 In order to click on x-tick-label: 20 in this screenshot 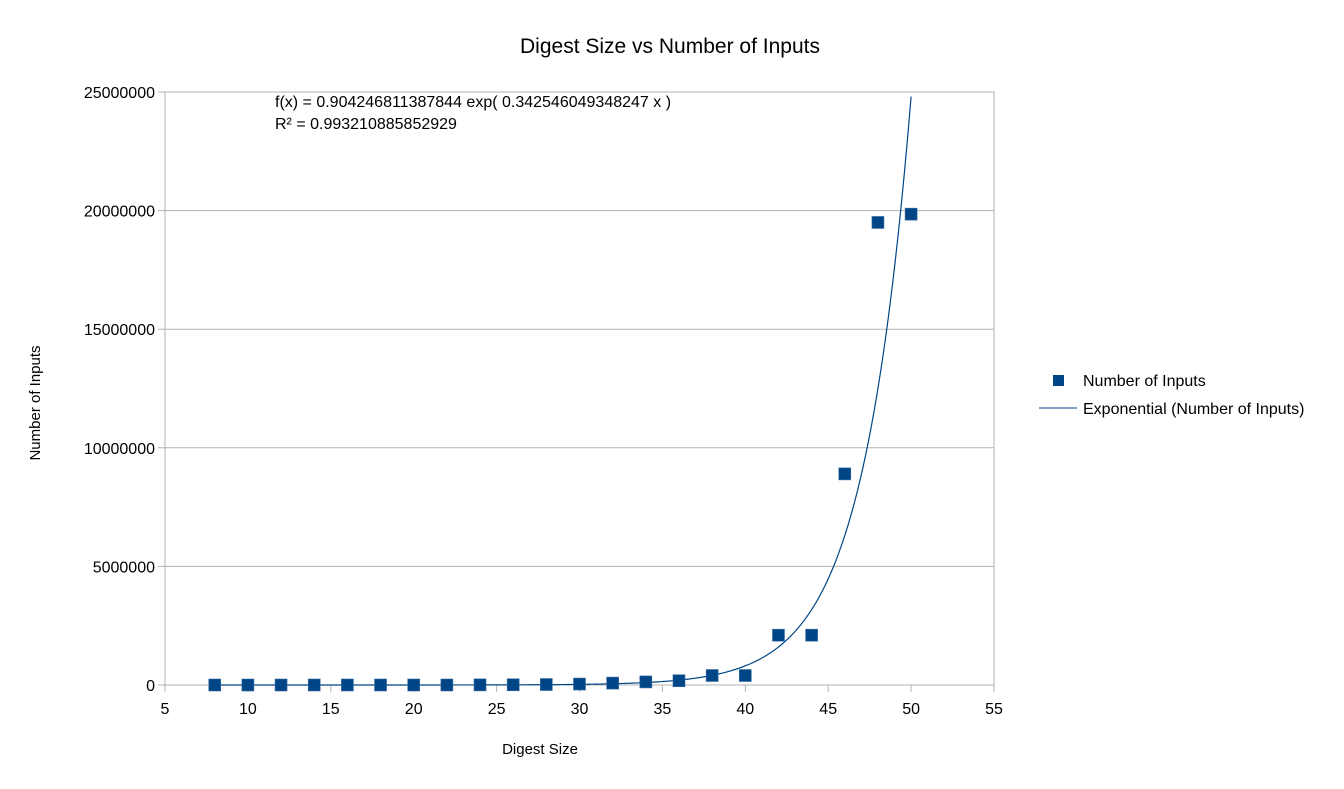, I will do `click(414, 709)`.